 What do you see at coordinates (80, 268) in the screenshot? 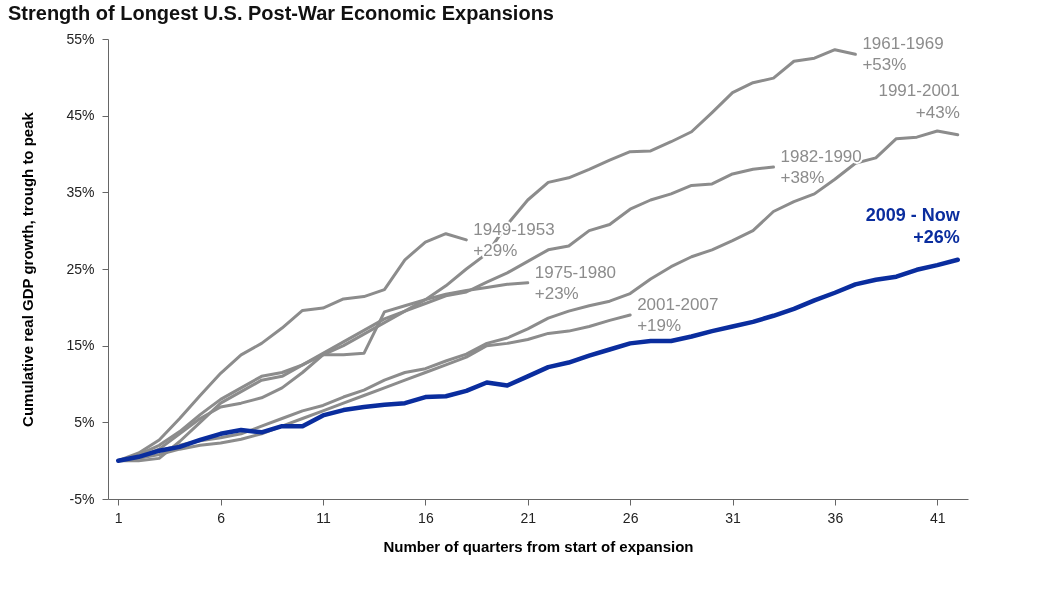
I see `y-tick-label: 25%` at bounding box center [80, 268].